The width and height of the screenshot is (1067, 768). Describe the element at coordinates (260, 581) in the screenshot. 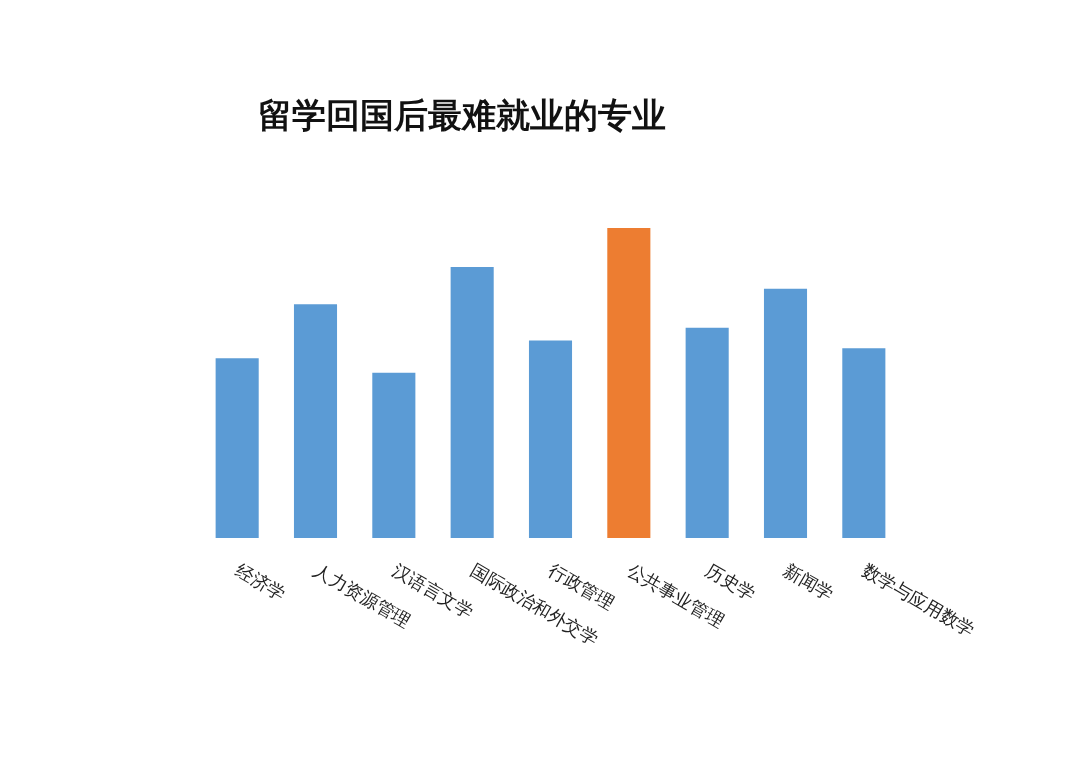

I see `x-tick-label: 经济学` at that location.